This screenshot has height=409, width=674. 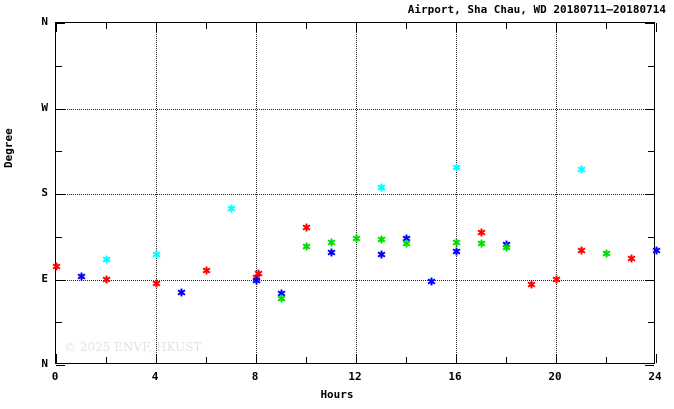 What do you see at coordinates (455, 376) in the screenshot?
I see `x-tick-label: 16` at bounding box center [455, 376].